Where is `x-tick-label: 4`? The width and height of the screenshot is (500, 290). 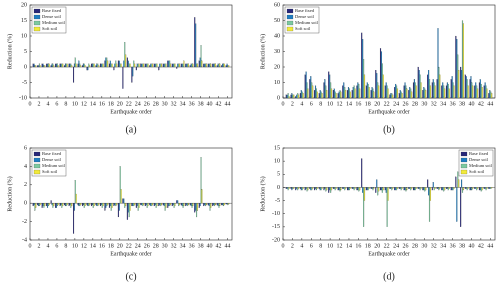 x-tick-label: 4 is located at coordinates (47, 104).